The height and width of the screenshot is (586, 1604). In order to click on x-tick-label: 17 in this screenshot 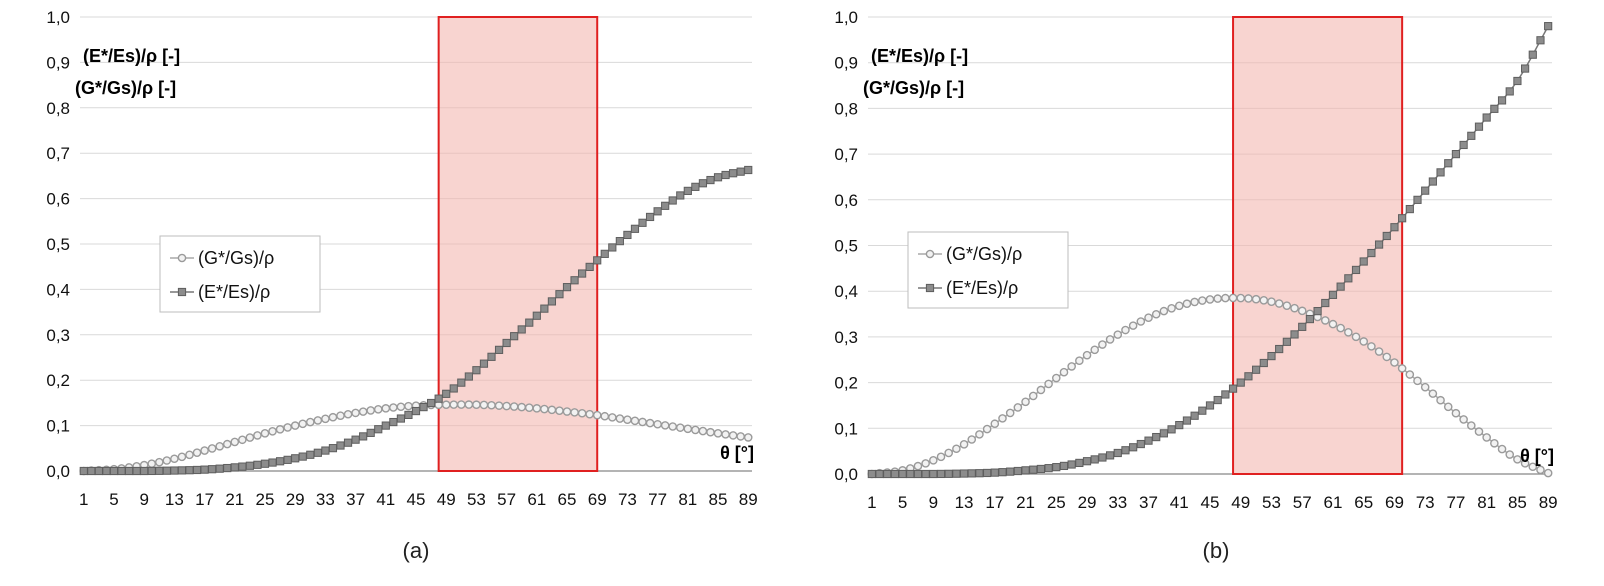, I will do `click(204, 499)`.